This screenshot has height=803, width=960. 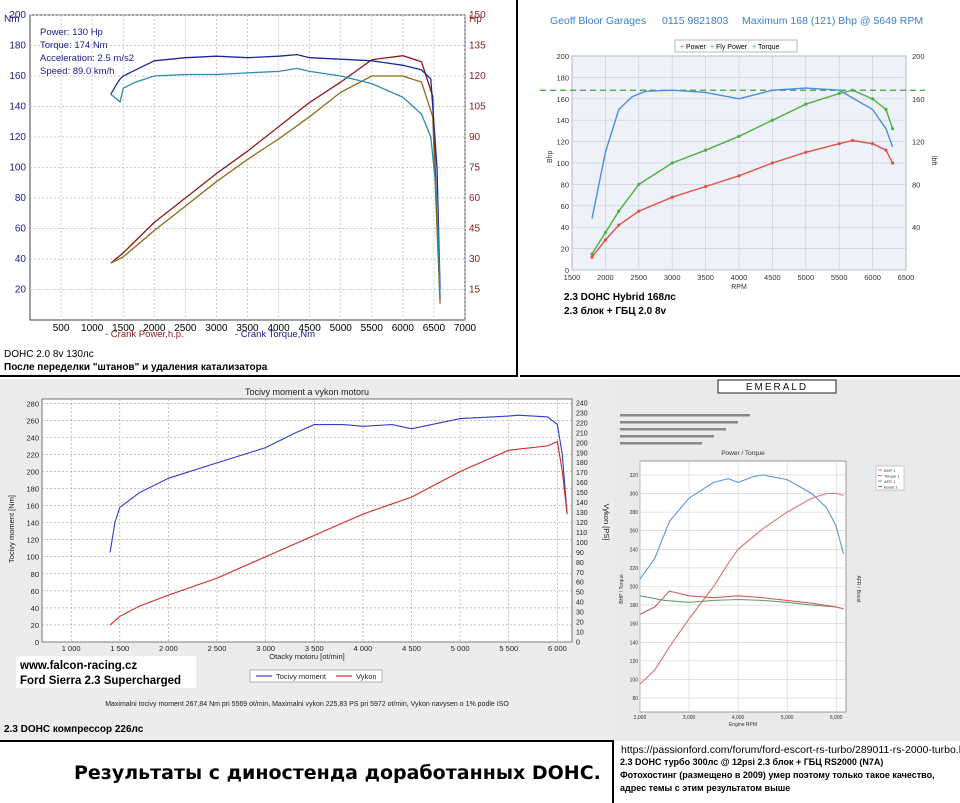 I want to click on x-tick-label: 1 500, so click(x=119, y=648).